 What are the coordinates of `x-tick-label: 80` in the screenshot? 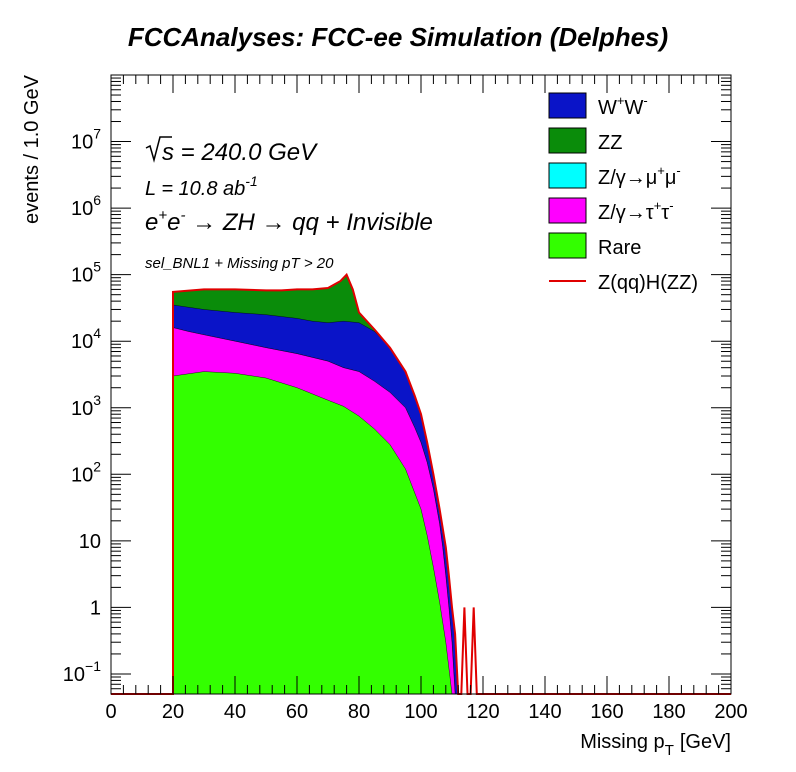 It's located at (359, 712).